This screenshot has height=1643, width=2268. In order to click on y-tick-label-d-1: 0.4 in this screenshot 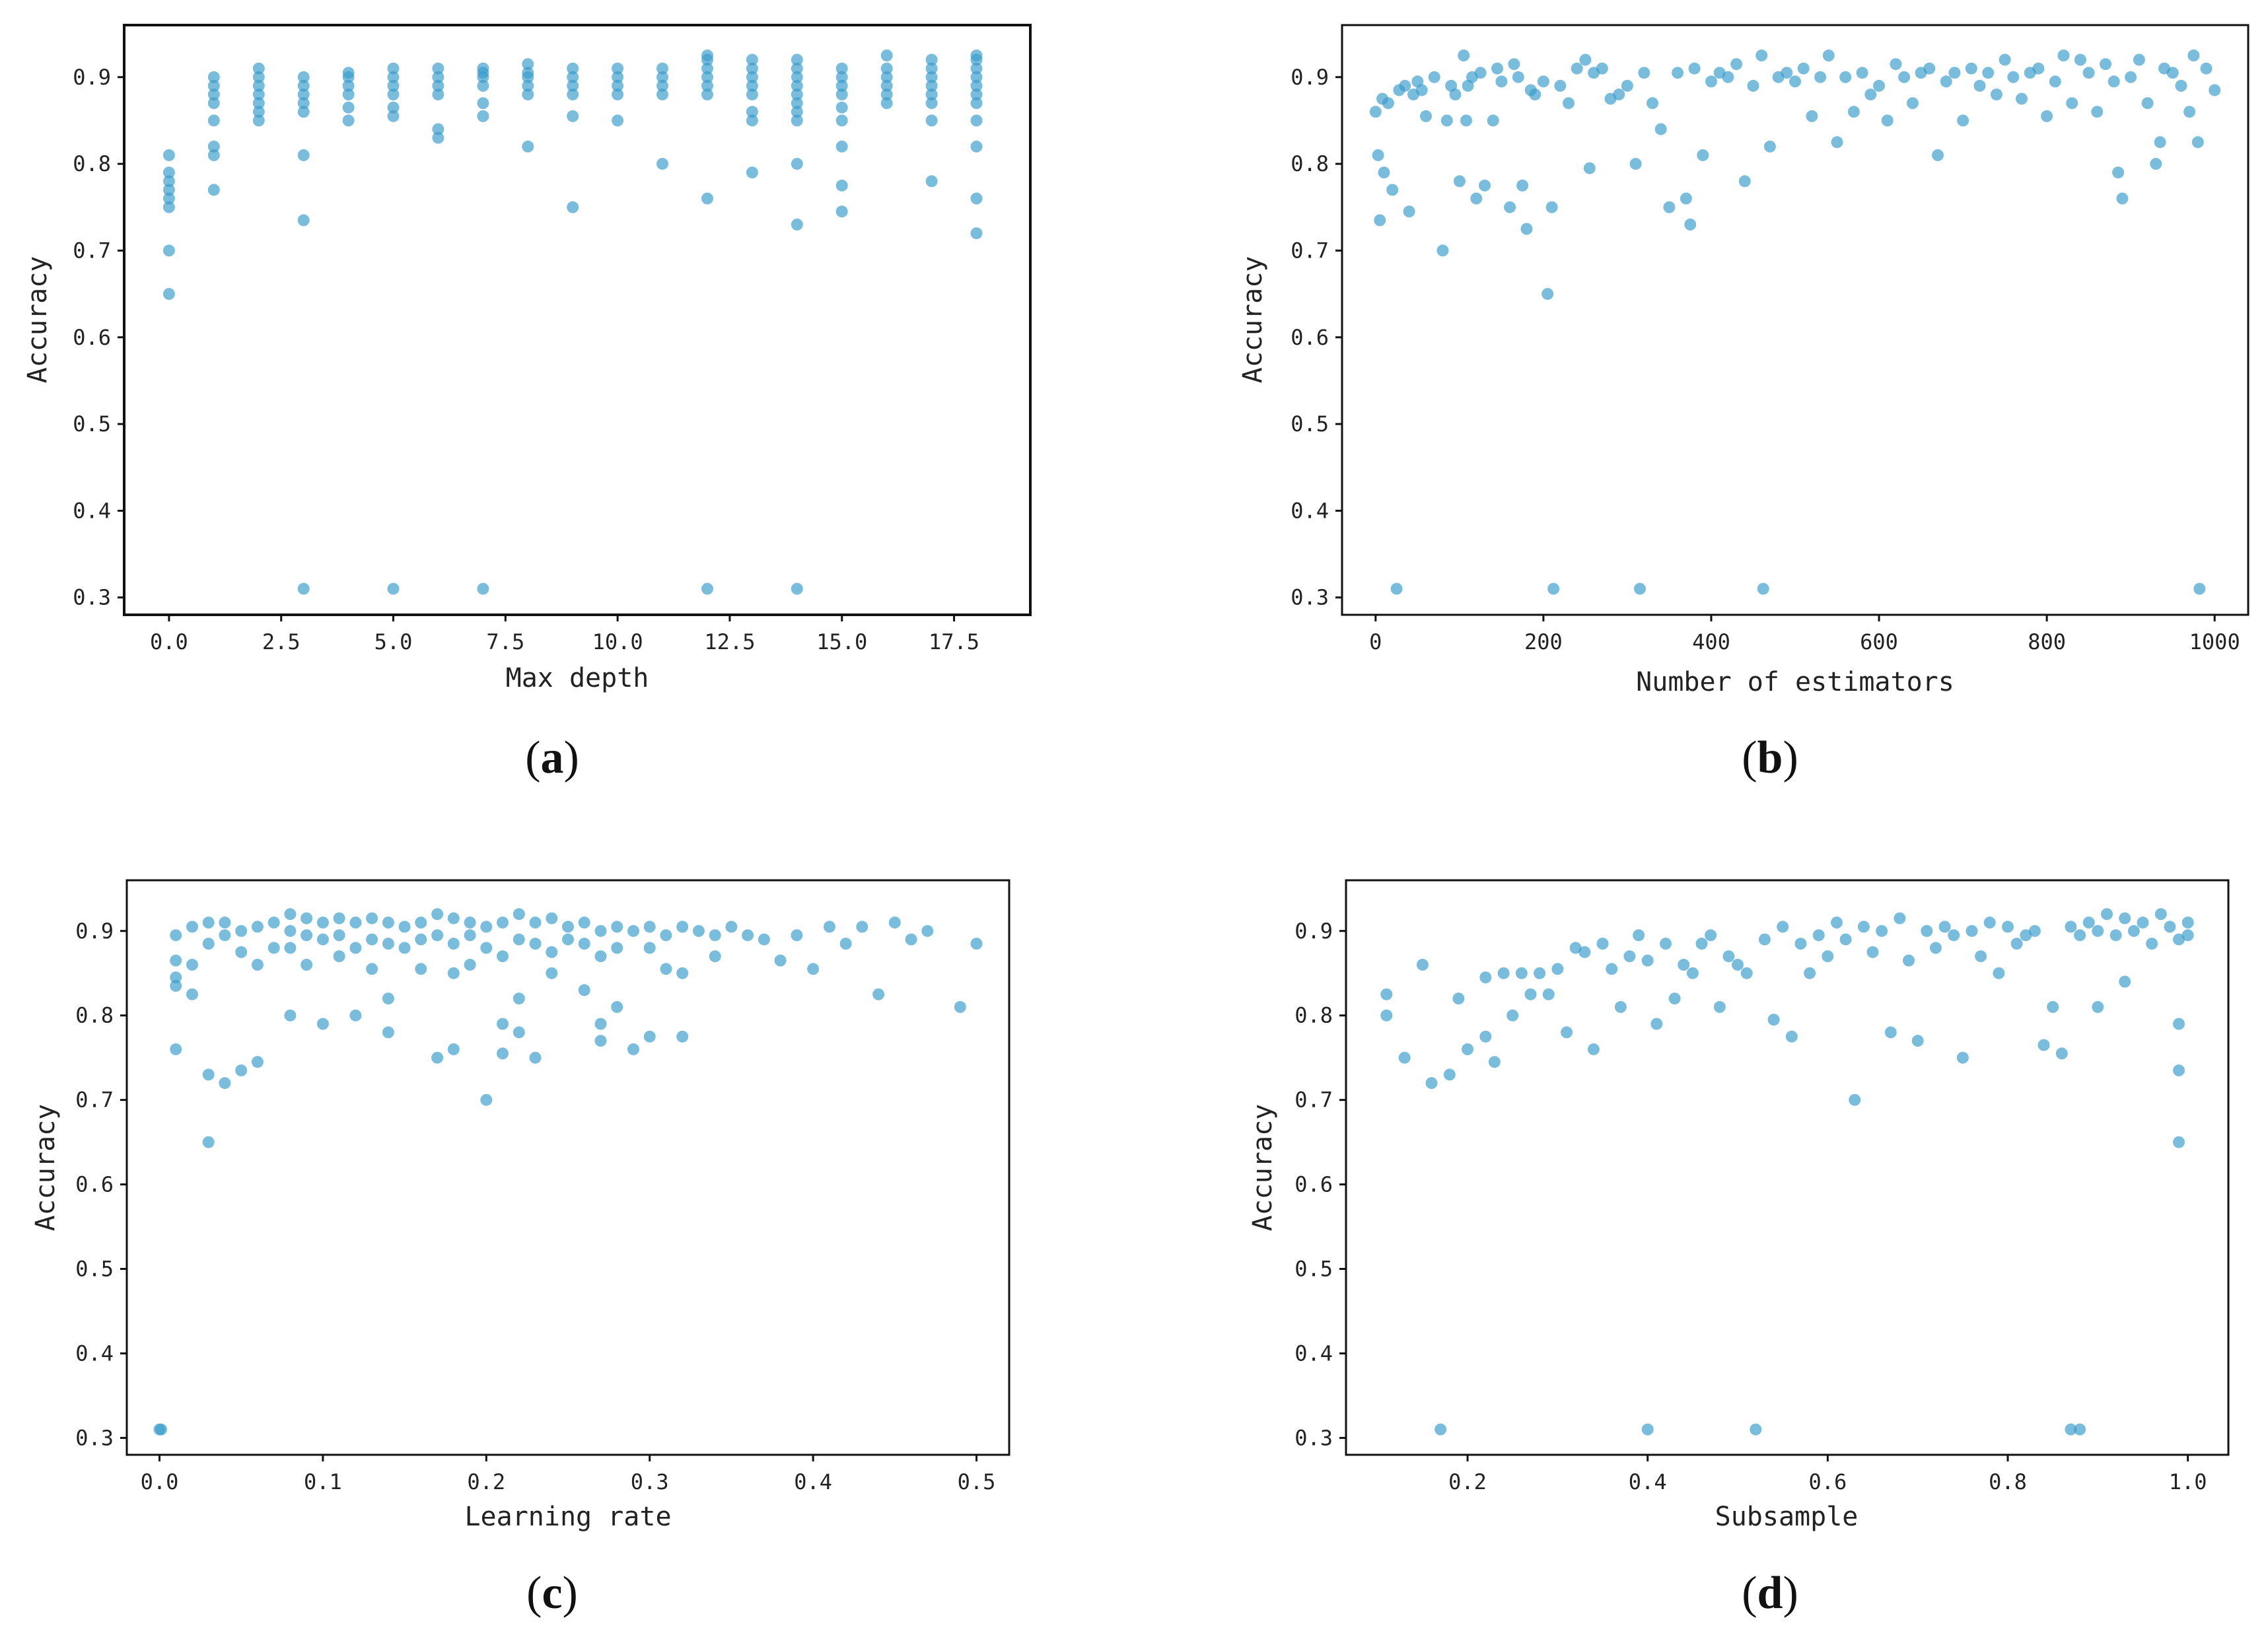, I will do `click(1313, 1353)`.